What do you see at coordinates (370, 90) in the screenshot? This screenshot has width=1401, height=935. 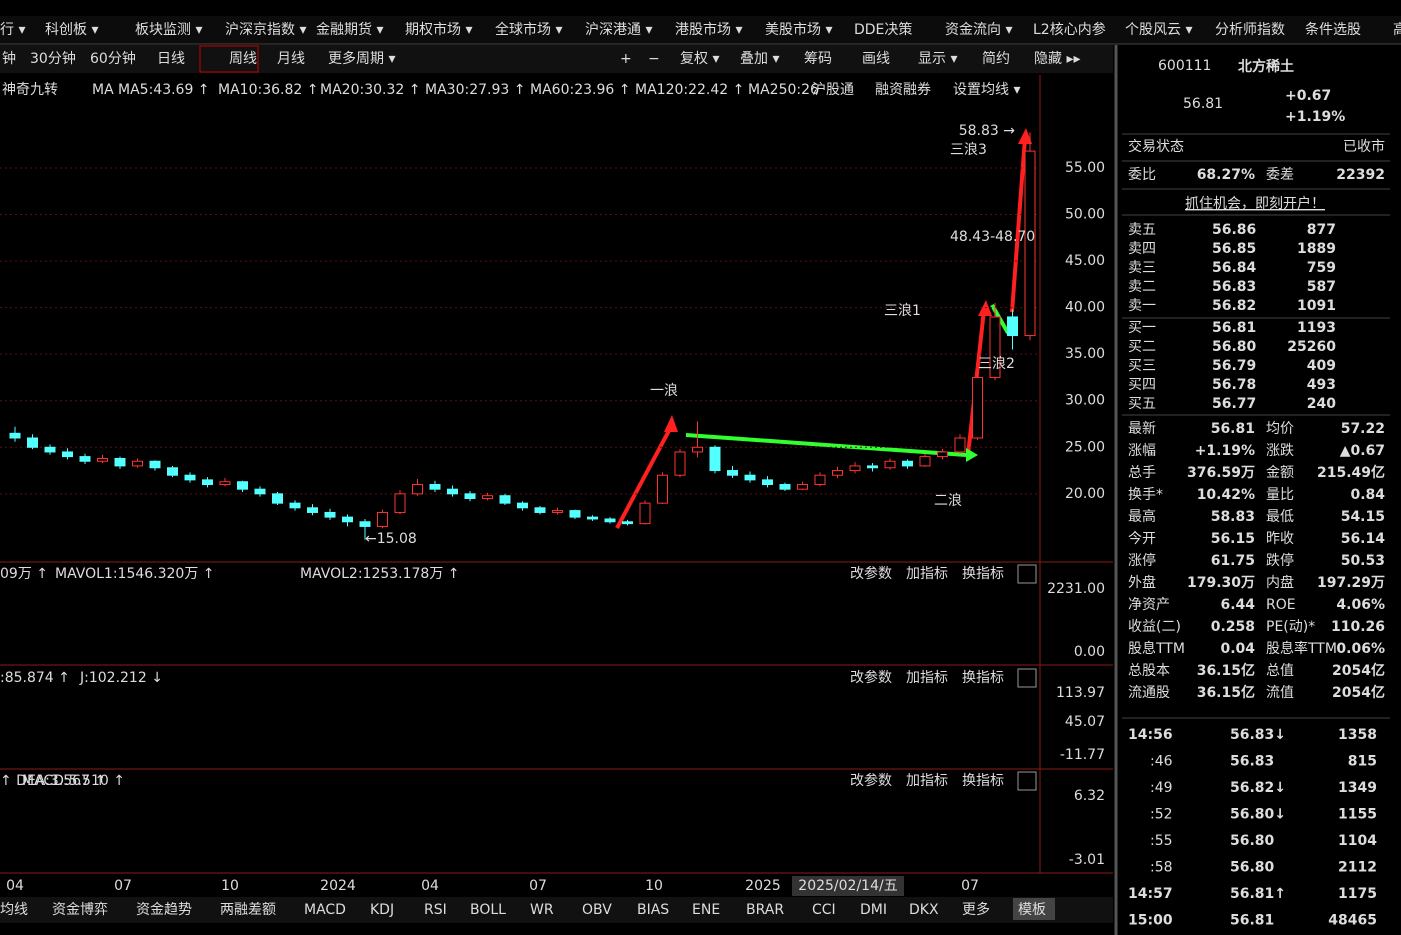 I see `ma-legend: MA20:30.32 ↑` at bounding box center [370, 90].